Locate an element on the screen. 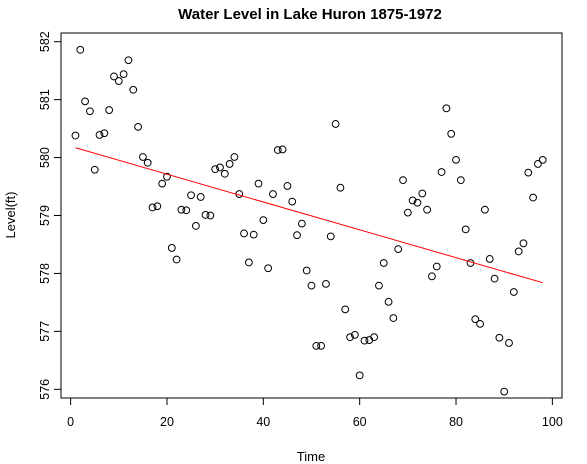  y-tick-label: 580 is located at coordinates (45, 157).